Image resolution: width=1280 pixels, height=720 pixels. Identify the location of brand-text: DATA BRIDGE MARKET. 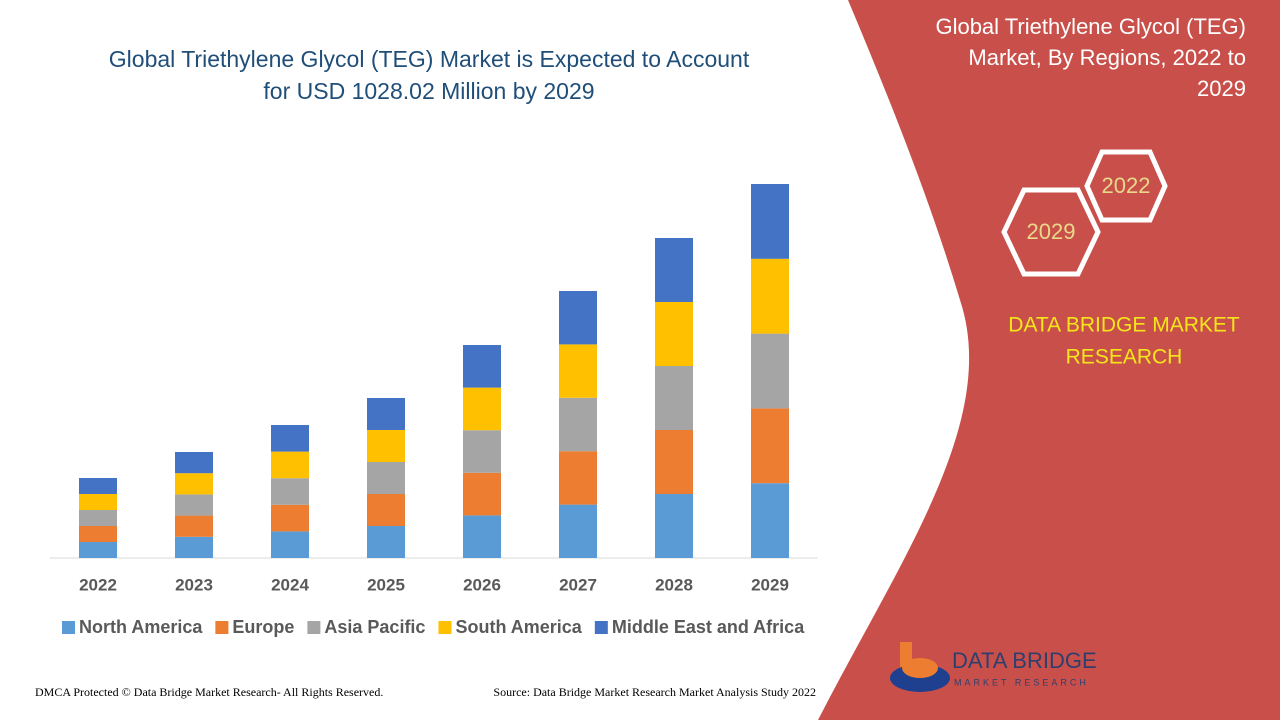
(1124, 325).